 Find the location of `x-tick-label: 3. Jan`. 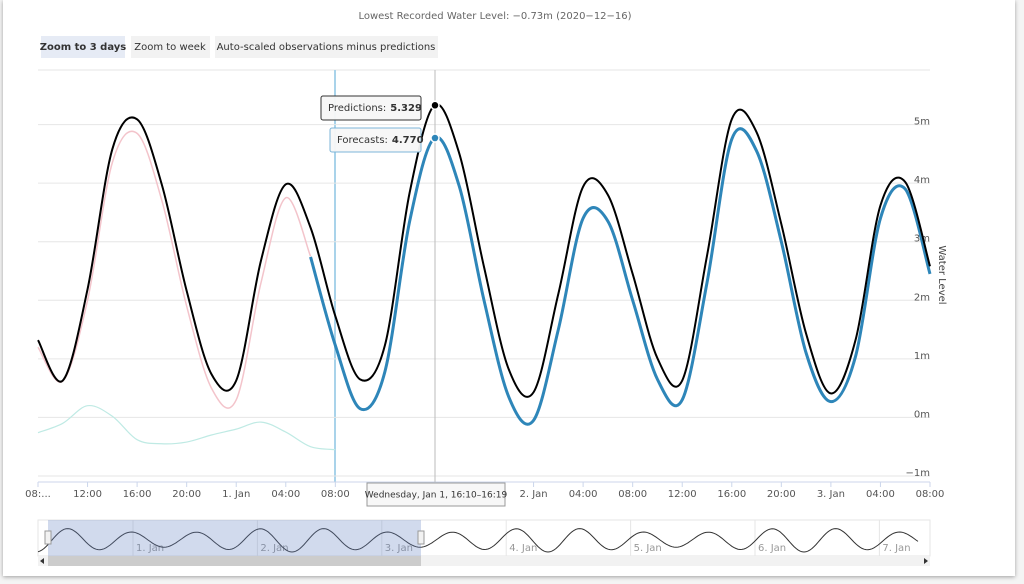

x-tick-label: 3. Jan is located at coordinates (831, 494).